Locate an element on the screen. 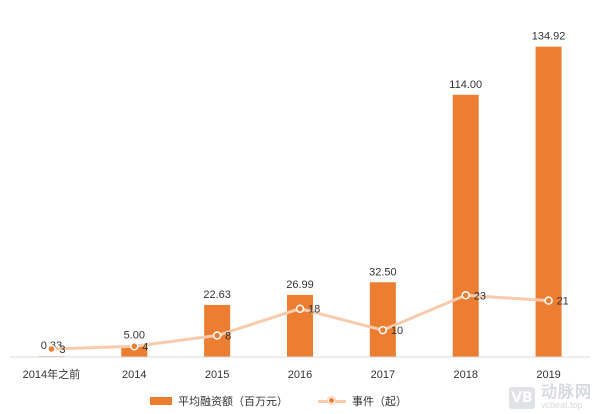 Image resolution: width=600 pixels, height=414 pixels. legend: 平均融资额（百万元） 事件（起） is located at coordinates (278, 401).